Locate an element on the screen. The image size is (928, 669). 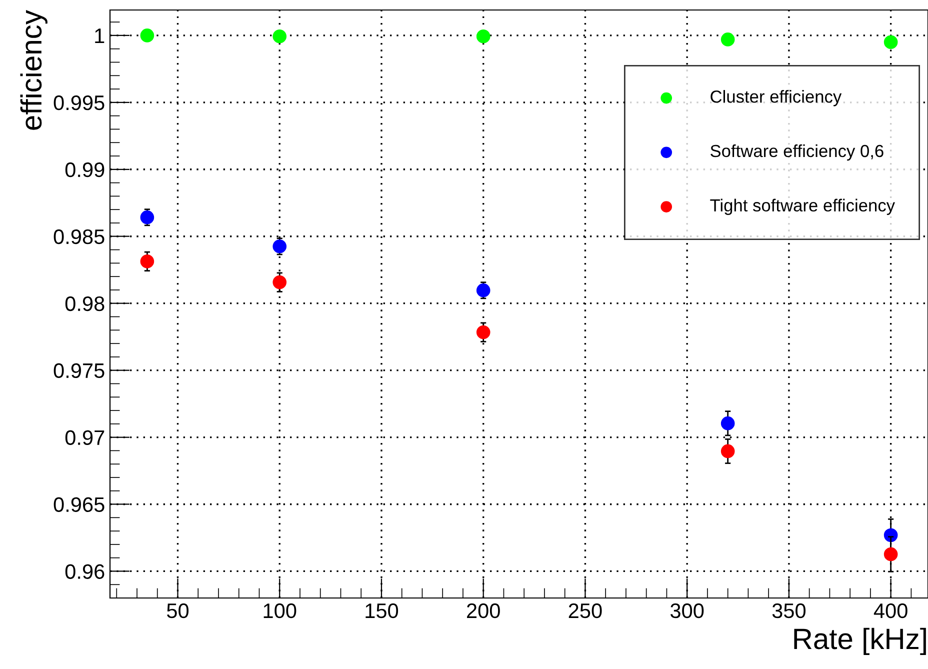
y-tick-label: 1 is located at coordinates (99, 35).